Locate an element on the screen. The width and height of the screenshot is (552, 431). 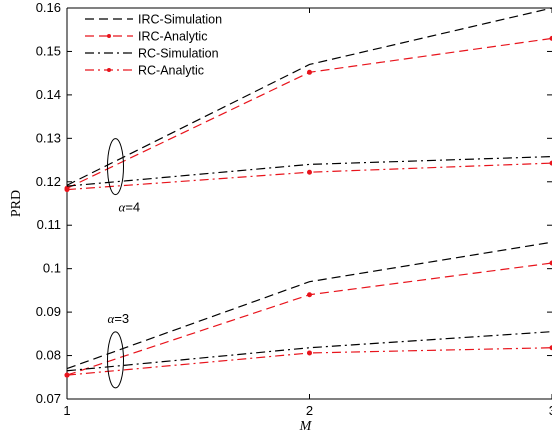
legend-label: IRC-Analytic is located at coordinates (172, 37).